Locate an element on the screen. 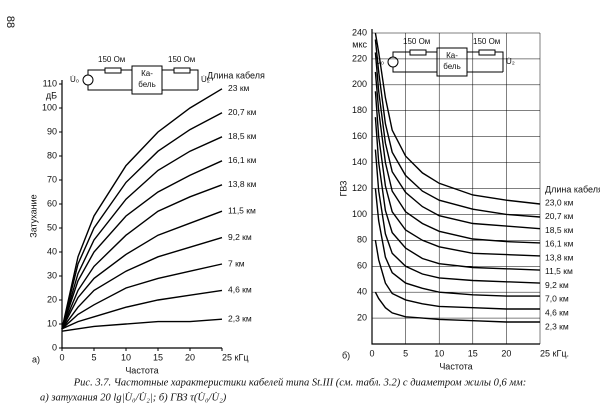 This screenshot has width=600, height=413. legend-entry: 23 км is located at coordinates (239, 88).